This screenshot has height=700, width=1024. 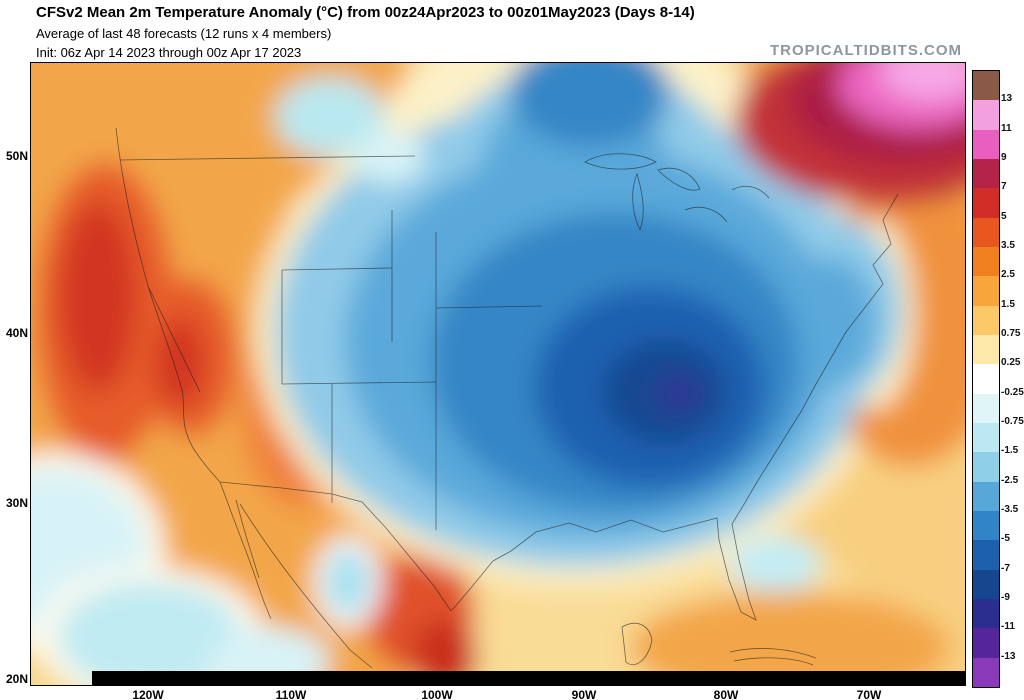 What do you see at coordinates (1010, 451) in the screenshot?
I see `colorbar-tick-label: -1.5` at bounding box center [1010, 451].